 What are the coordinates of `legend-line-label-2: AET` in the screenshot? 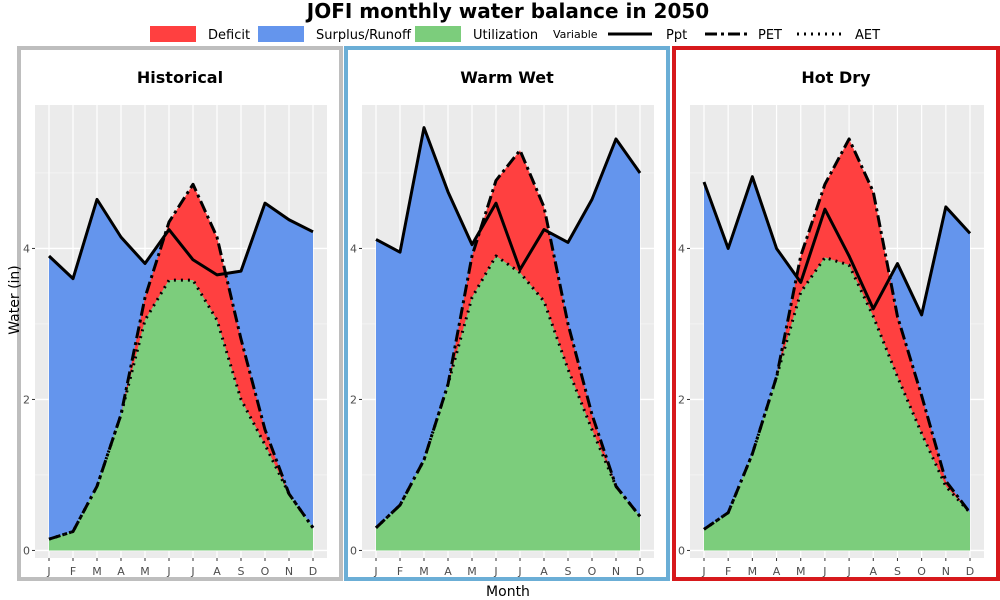 It's located at (867, 35).